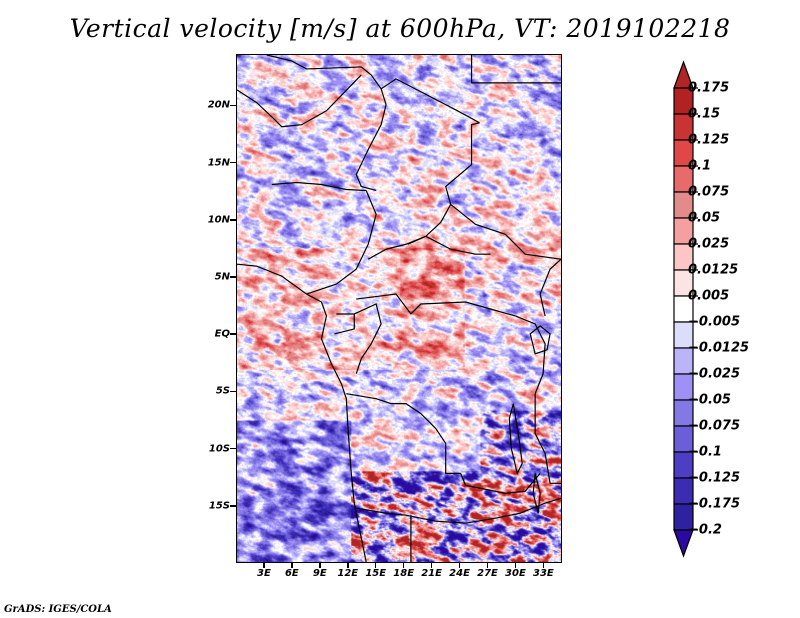  Describe the element at coordinates (436, 305) in the screenshot. I see `border-car-drc` at that location.